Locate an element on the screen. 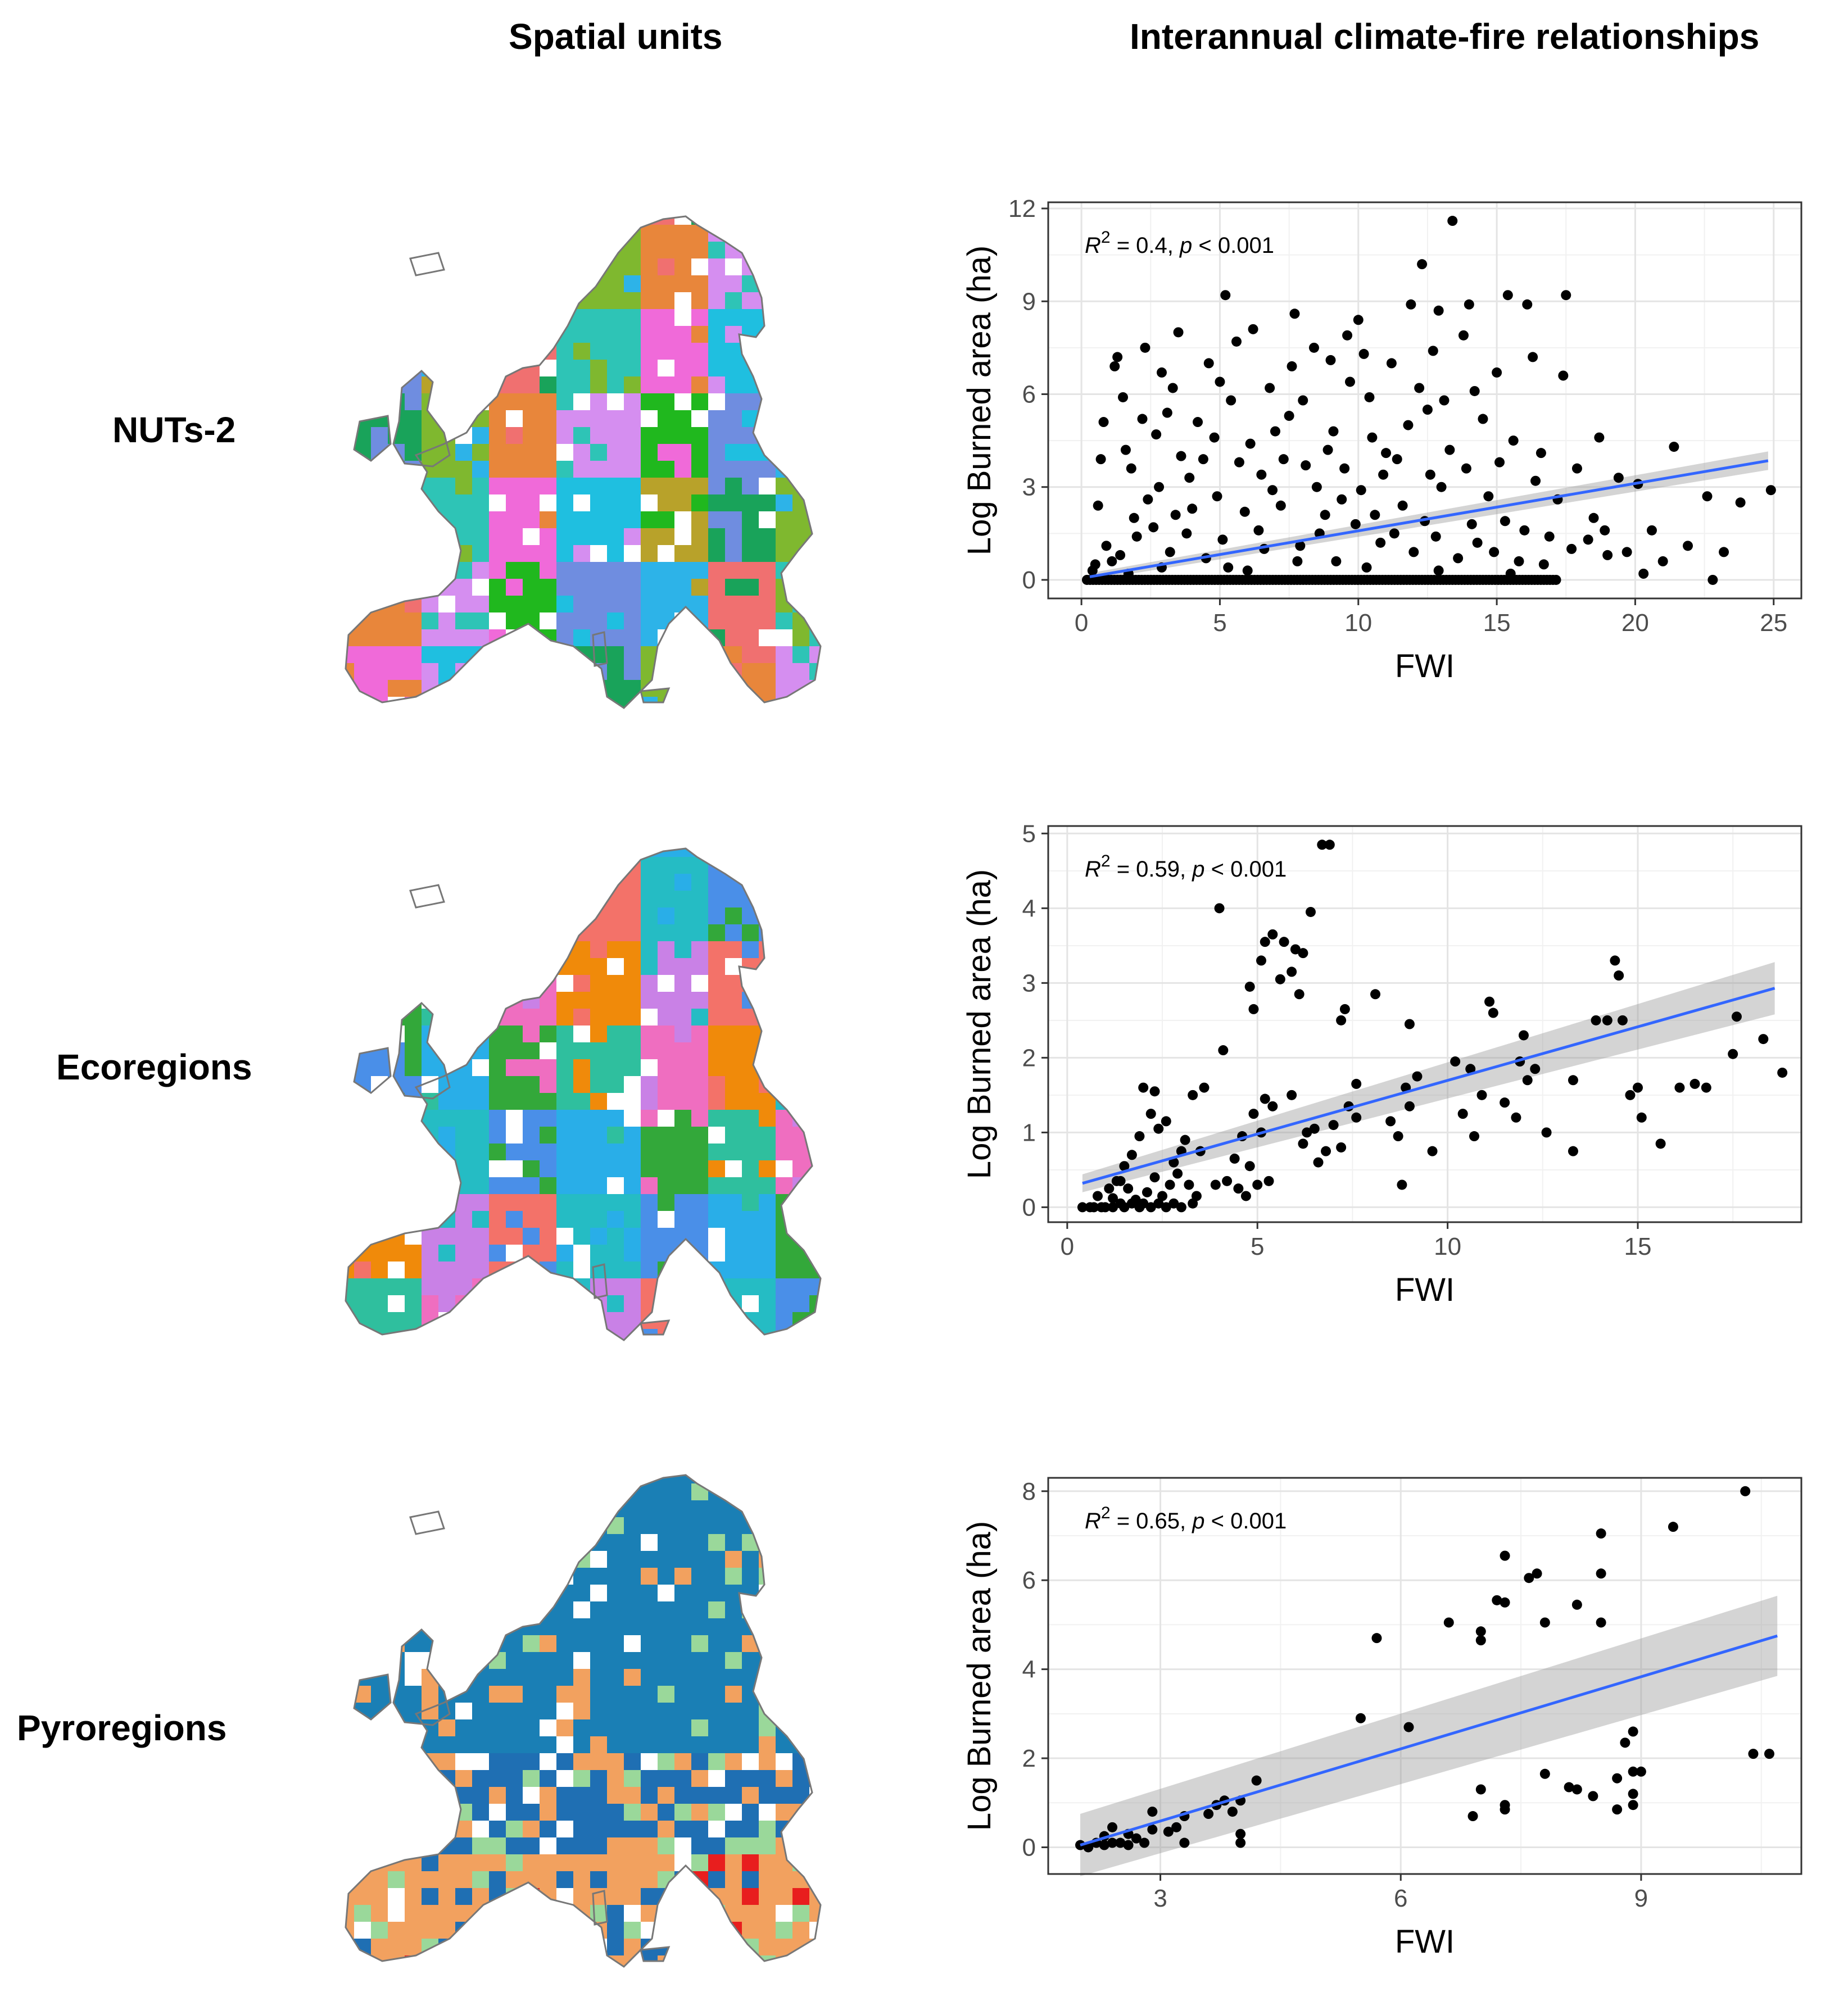  nuts2-map is located at coordinates (583, 462).